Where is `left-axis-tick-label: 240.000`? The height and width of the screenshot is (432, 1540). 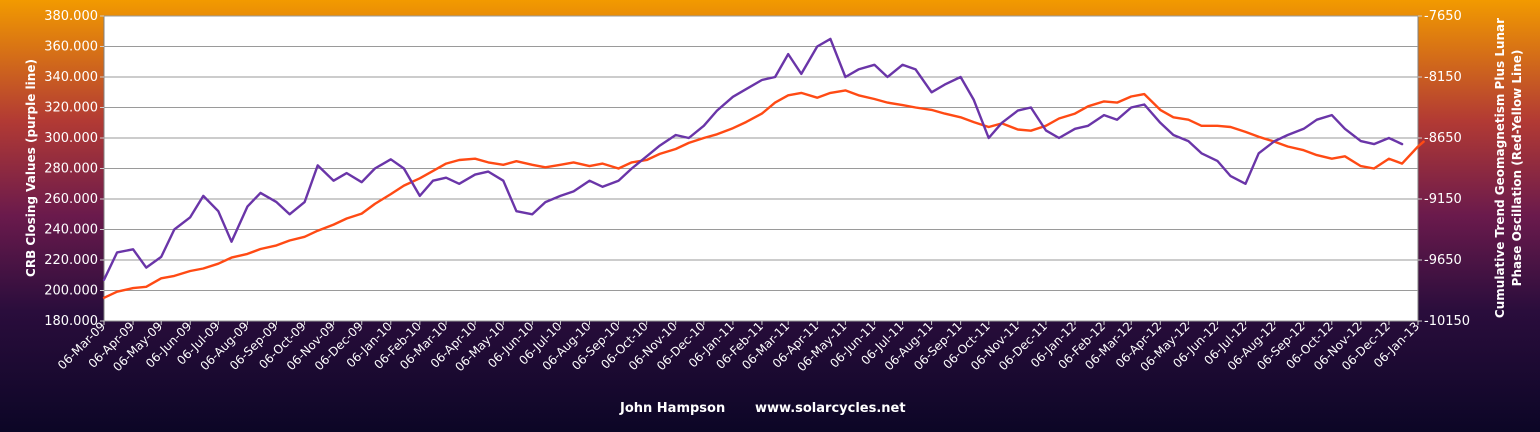
left-axis-tick-label: 240.000 is located at coordinates (71, 230).